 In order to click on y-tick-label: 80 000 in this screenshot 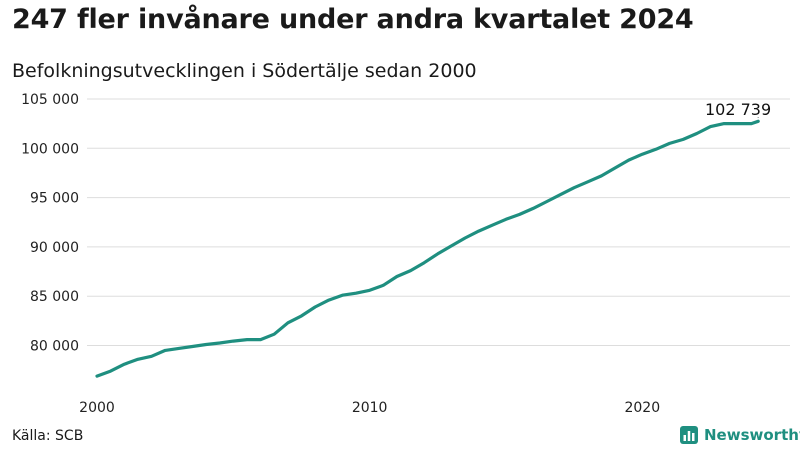, I will do `click(54, 346)`.